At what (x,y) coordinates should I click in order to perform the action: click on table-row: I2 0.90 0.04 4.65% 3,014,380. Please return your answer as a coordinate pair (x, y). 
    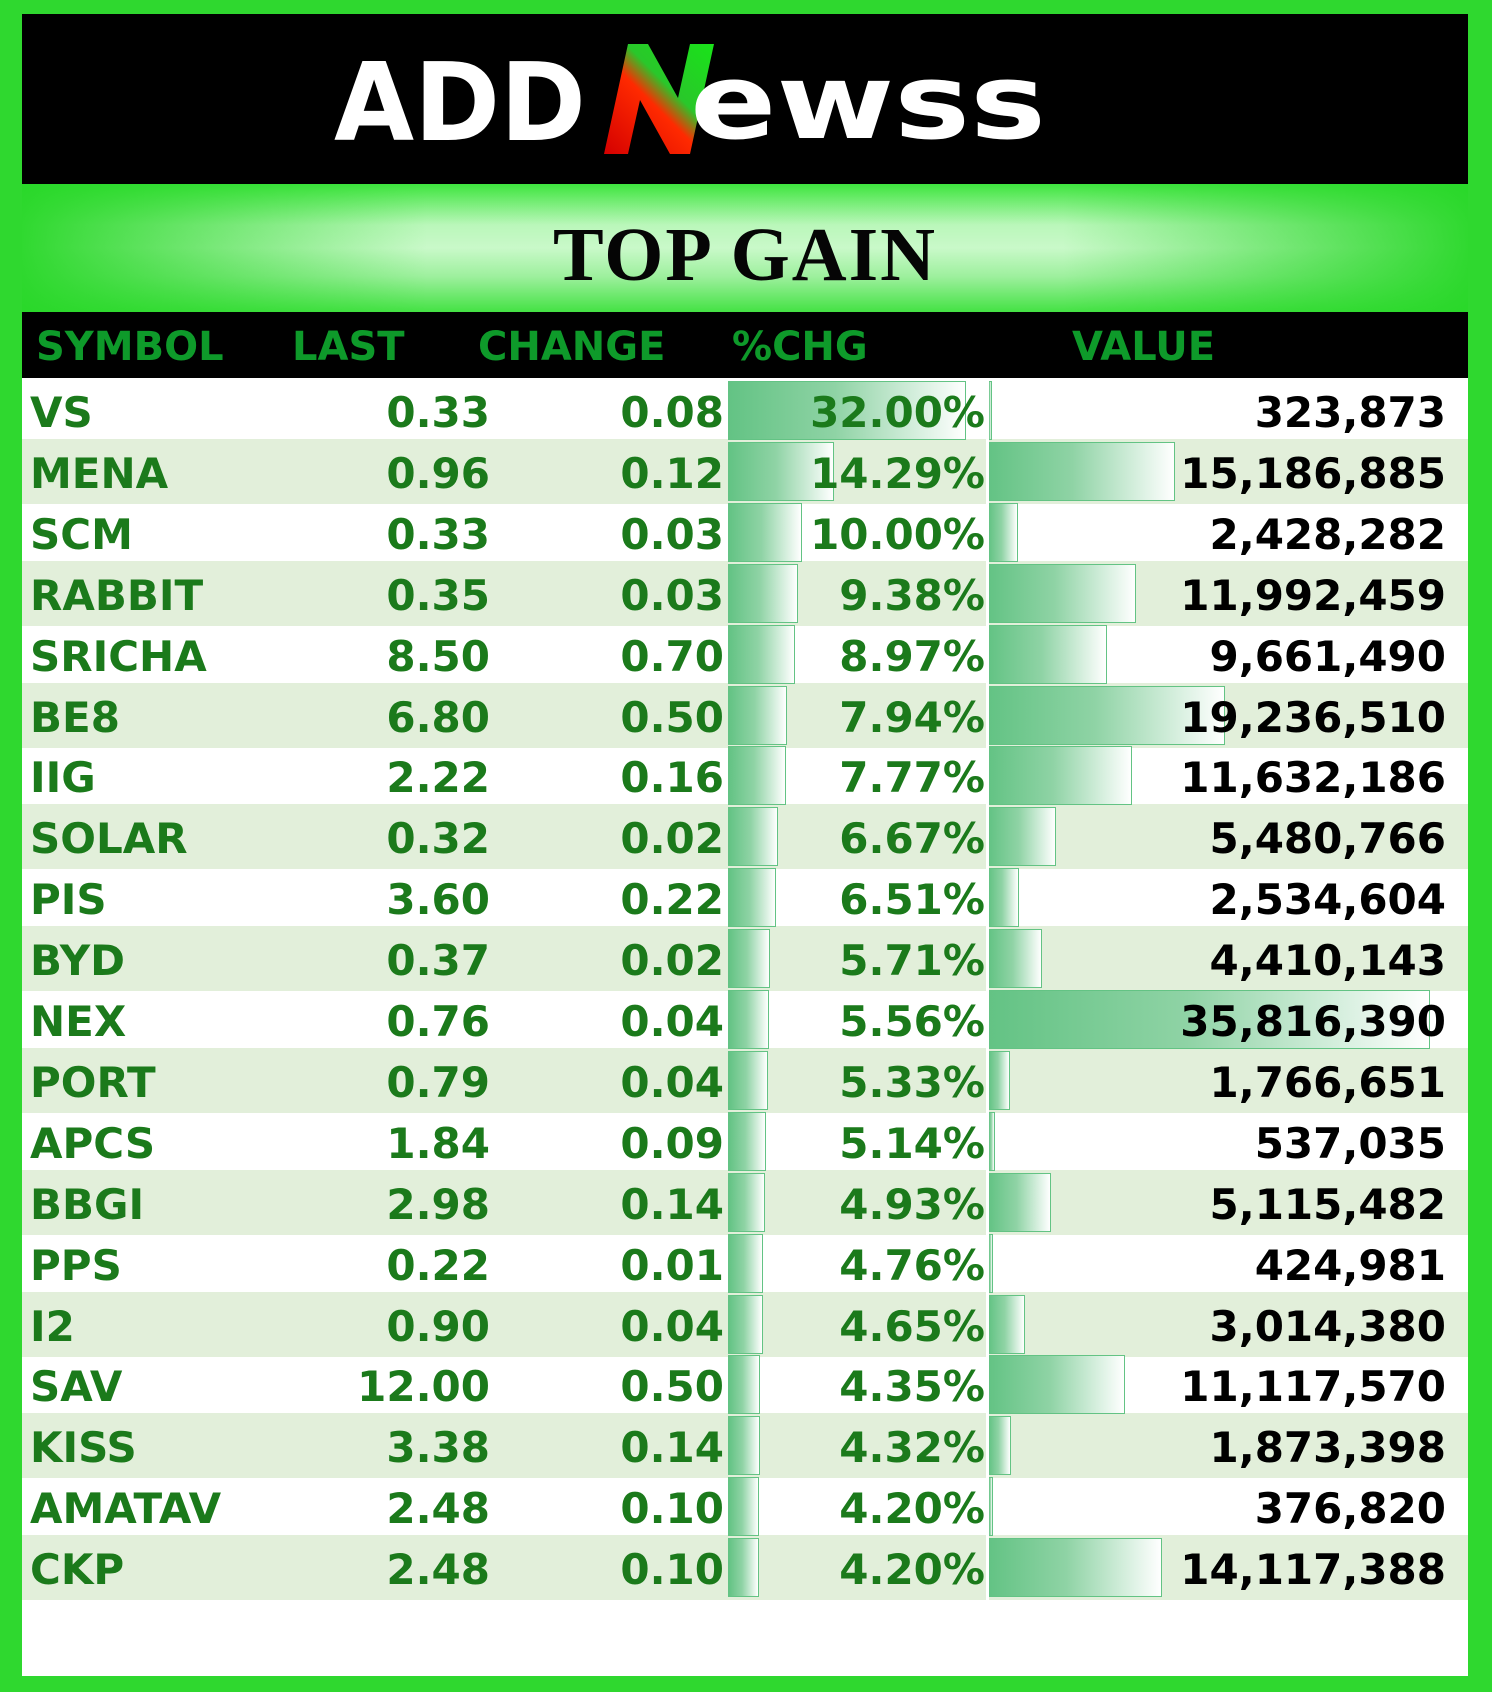
    Looking at the image, I should click on (745, 1324).